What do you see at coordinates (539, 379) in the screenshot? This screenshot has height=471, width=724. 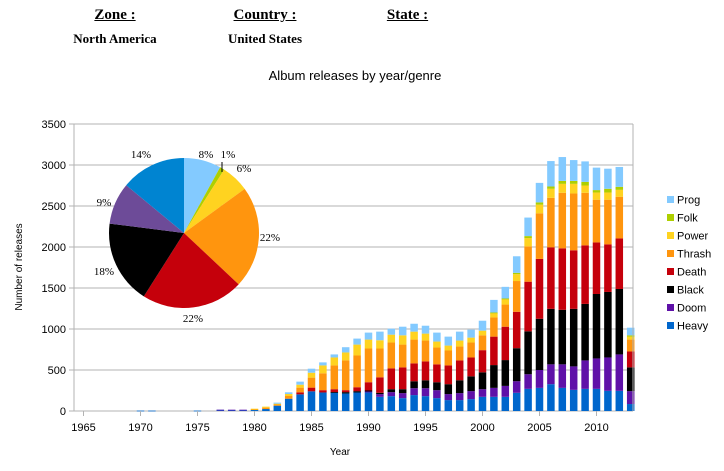 I see `bar-doom-2005` at bounding box center [539, 379].